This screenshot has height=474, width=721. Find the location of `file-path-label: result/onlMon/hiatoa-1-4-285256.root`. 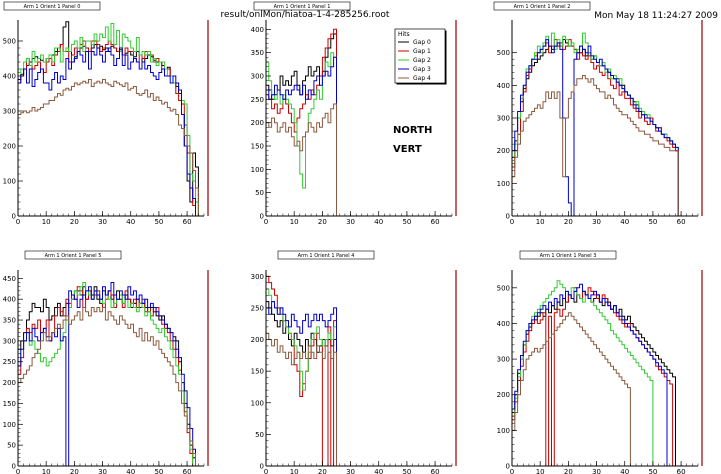

file-path-label: result/onlMon/hiatoa-1-4-285256.root is located at coordinates (305, 15).